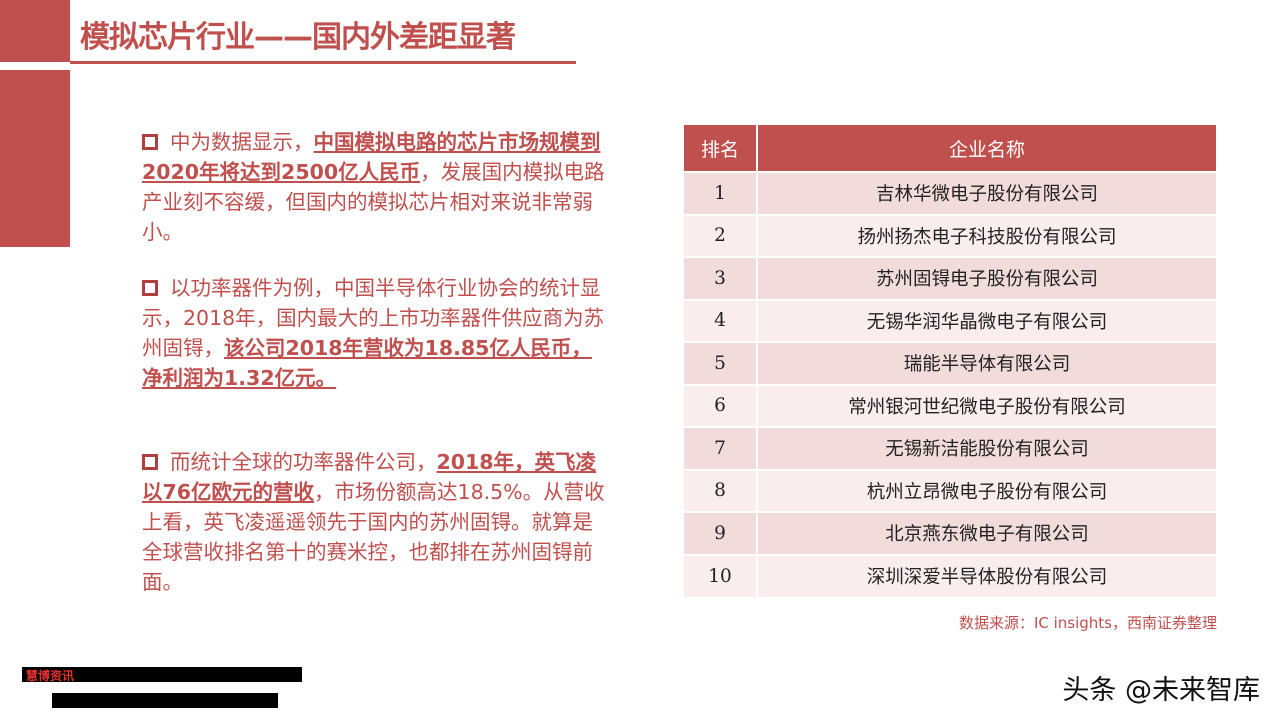 This screenshot has height=720, width=1280. What do you see at coordinates (987, 405) in the screenshot?
I see `company-cell: 常州银河世纪微电子股份有限公司` at bounding box center [987, 405].